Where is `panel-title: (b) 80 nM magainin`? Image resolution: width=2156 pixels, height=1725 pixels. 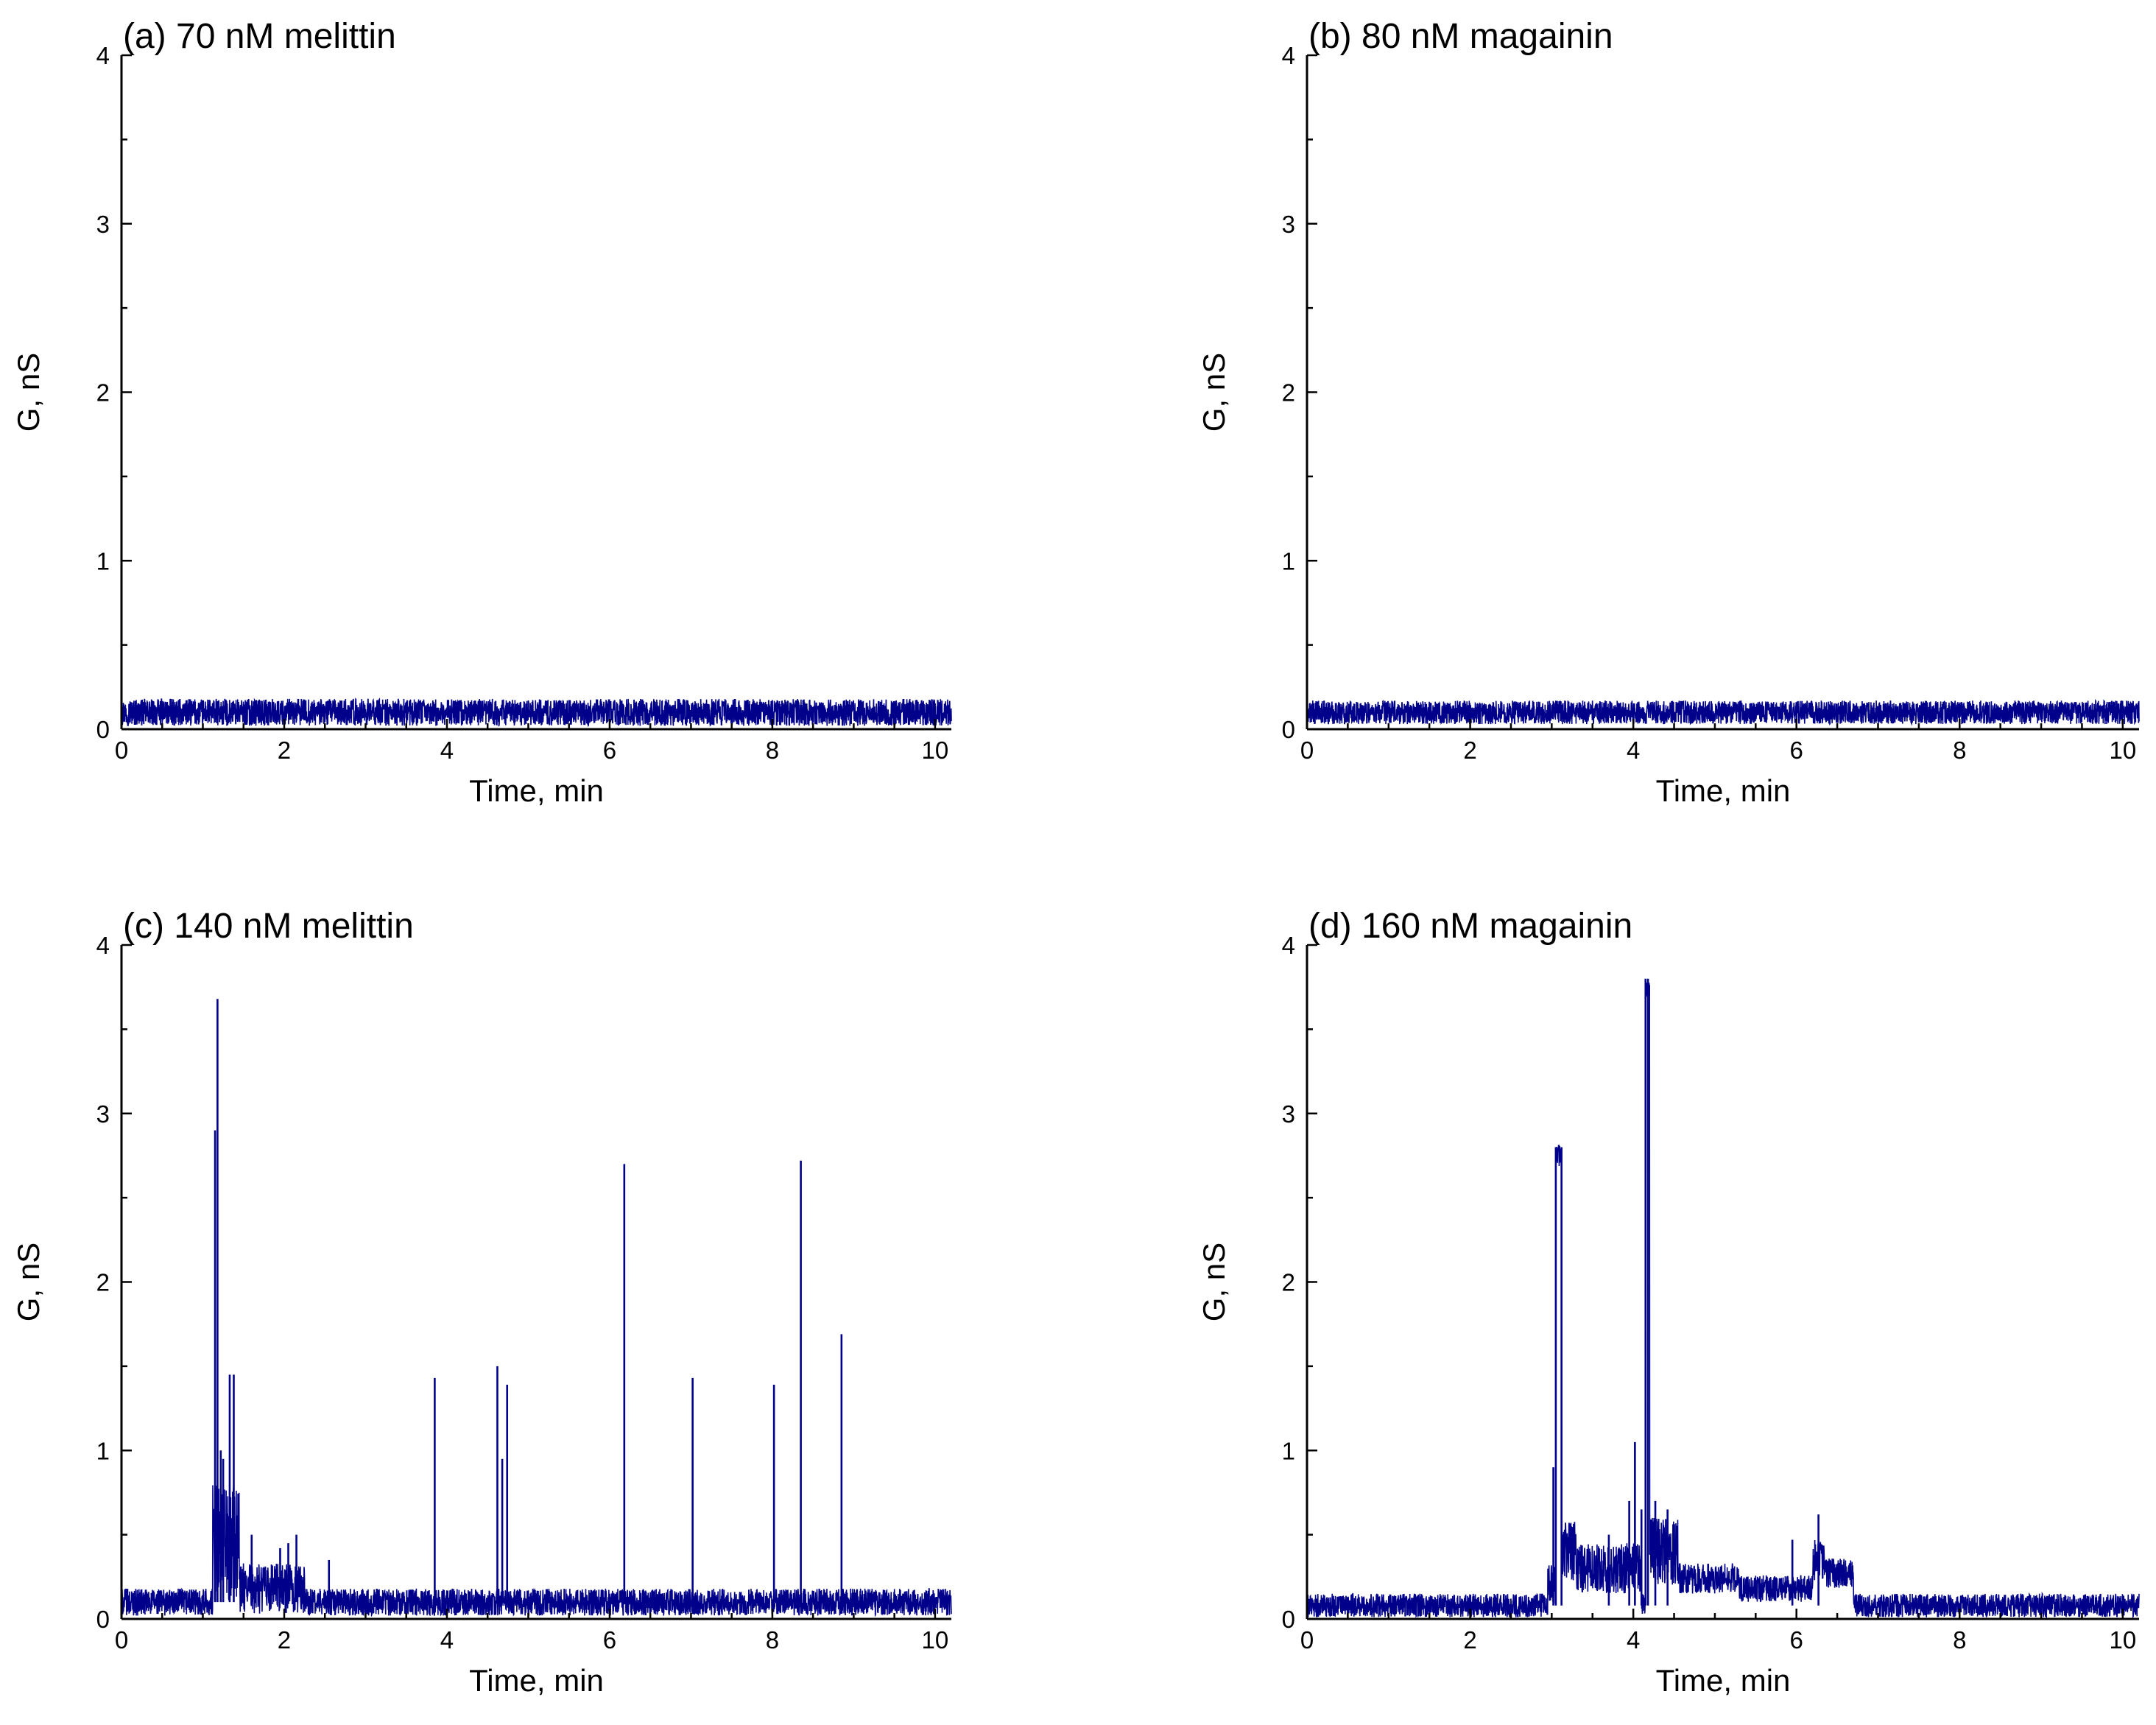
panel-title: (b) 80 nM magainin is located at coordinates (1460, 36).